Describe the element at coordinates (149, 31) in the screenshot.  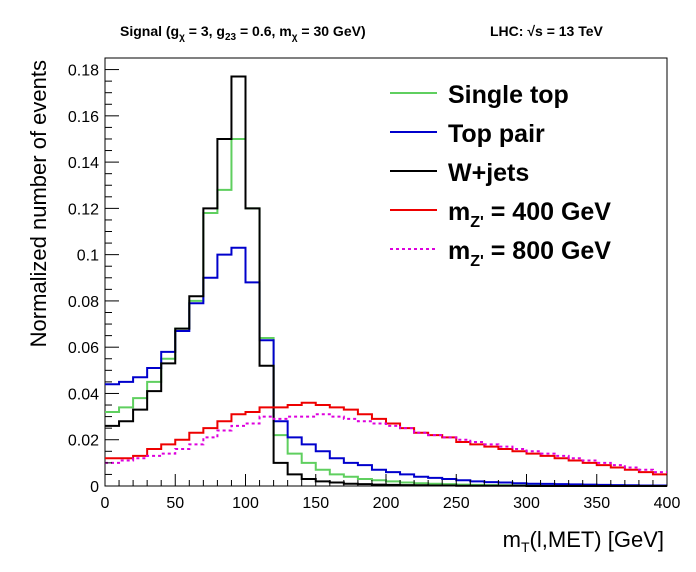
I see `signal-prefix: Signal (g` at that location.